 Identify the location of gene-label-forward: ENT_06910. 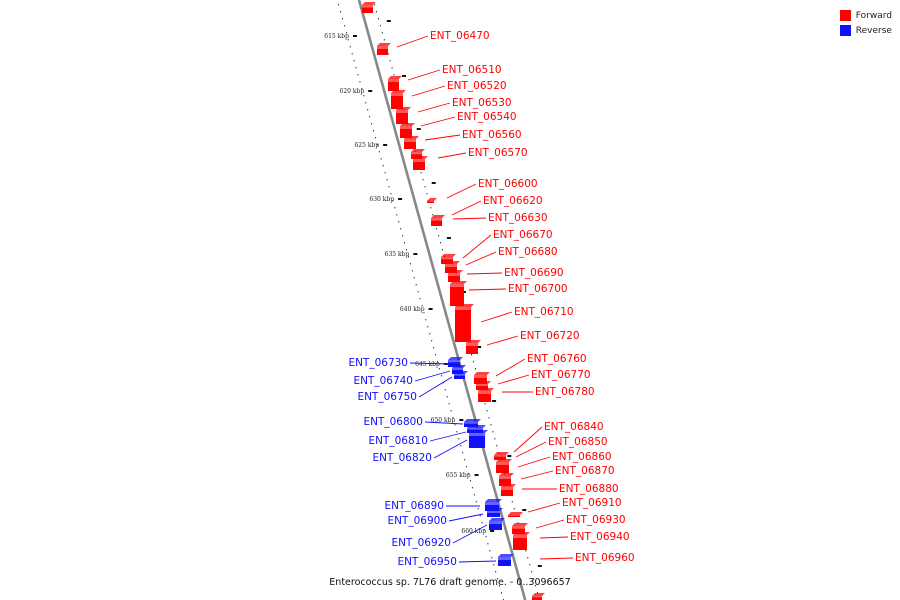
(592, 503).